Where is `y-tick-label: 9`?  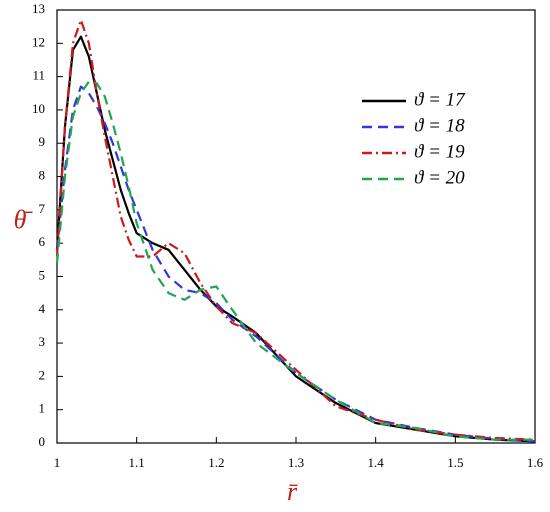 y-tick-label: 9 is located at coordinates (42, 141).